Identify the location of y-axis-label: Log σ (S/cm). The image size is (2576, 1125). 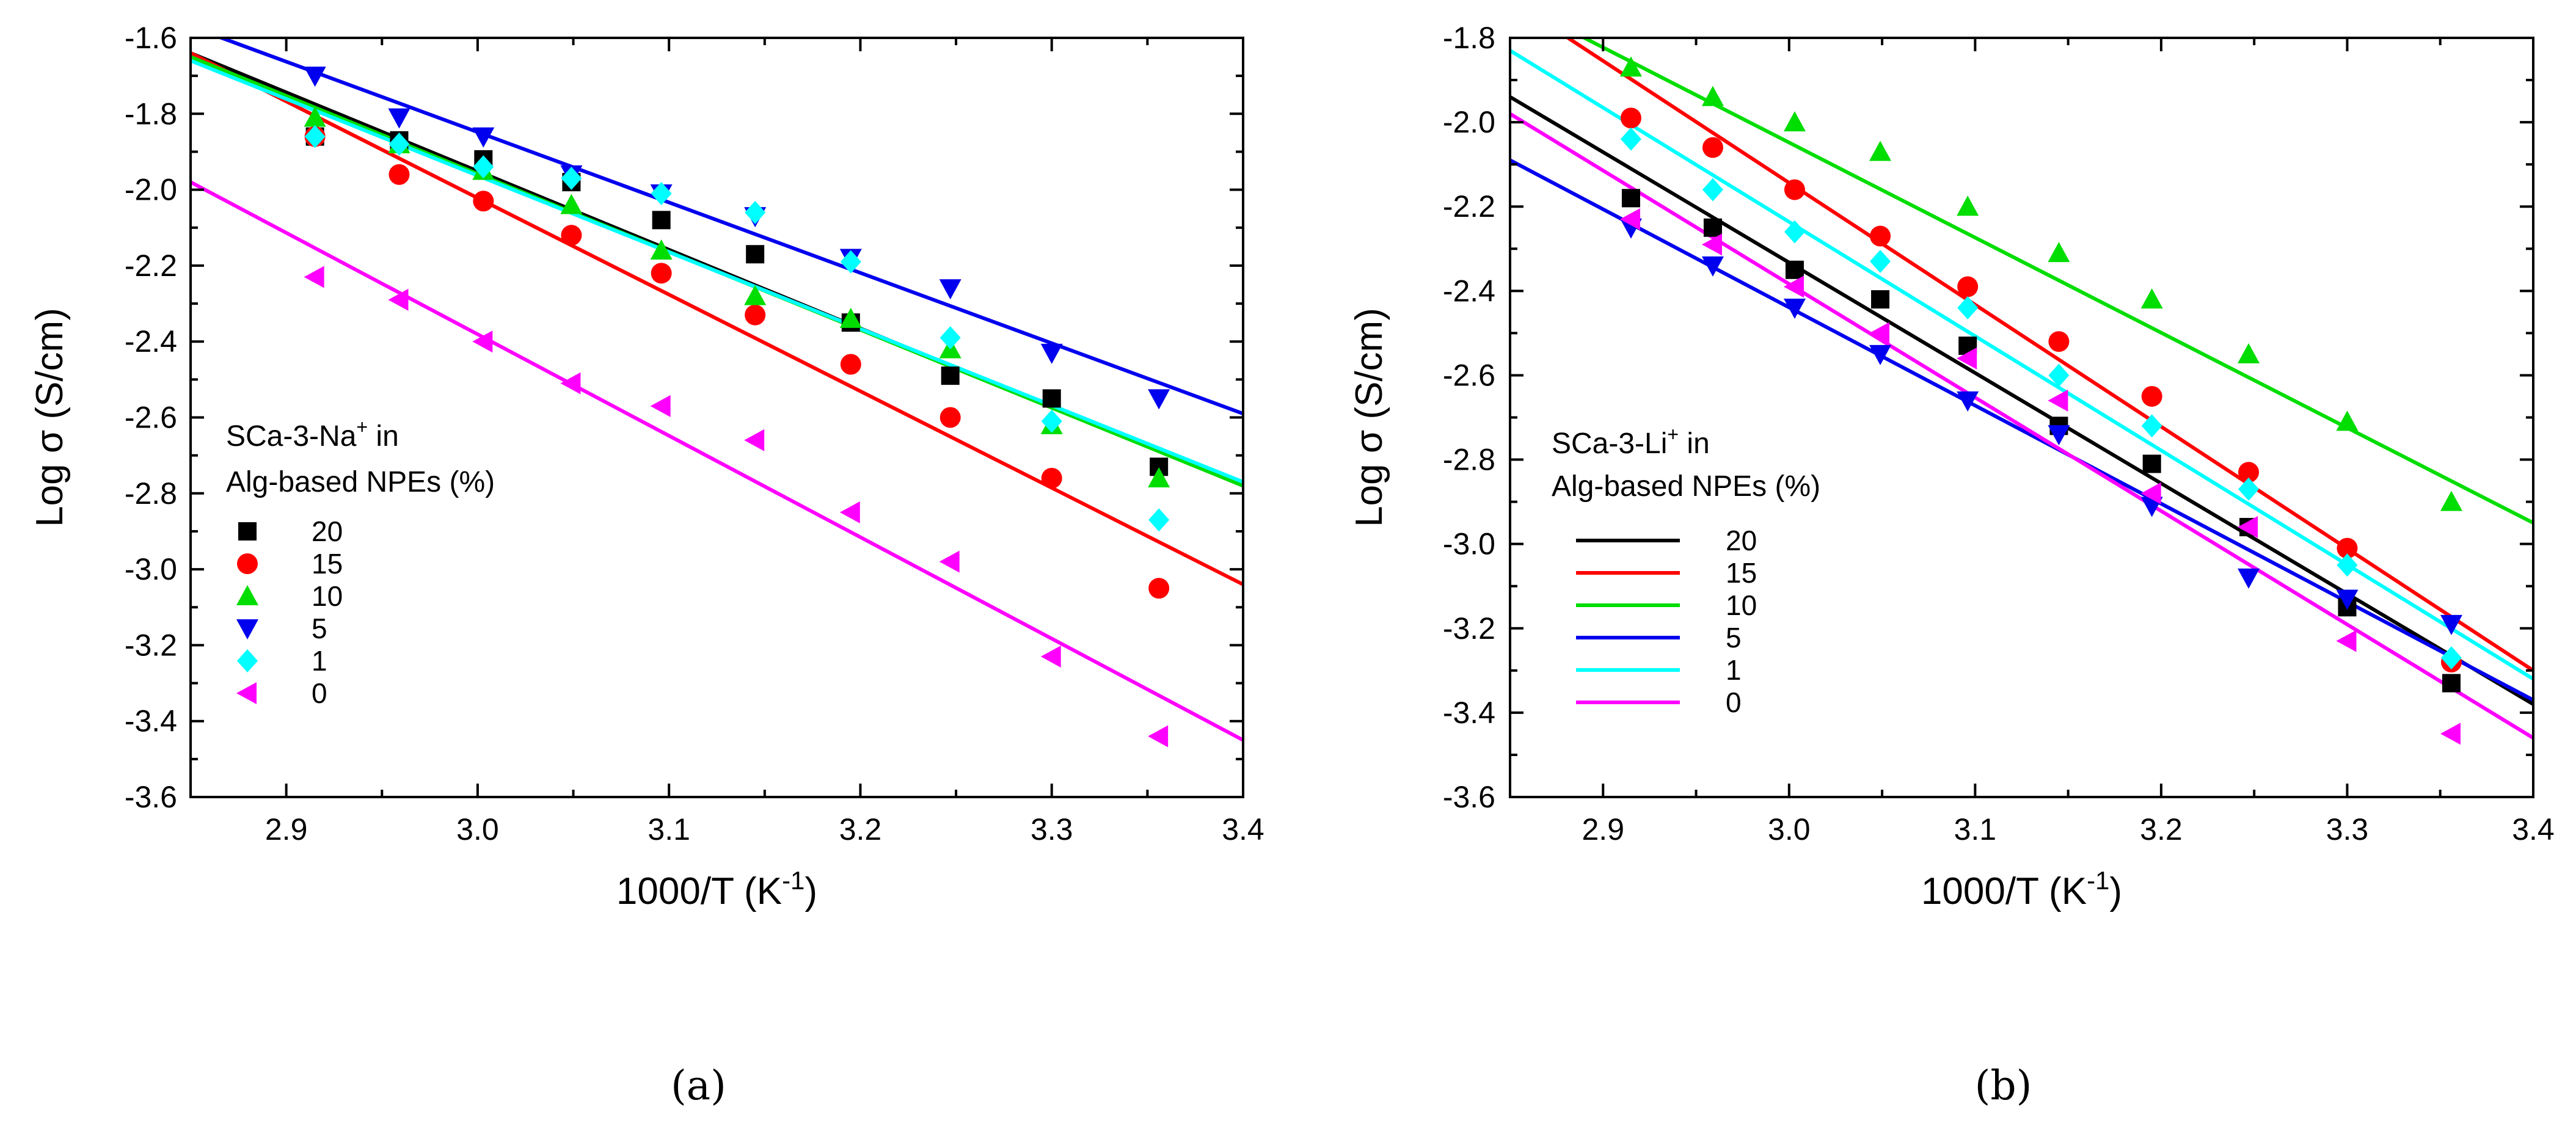
(1369, 418).